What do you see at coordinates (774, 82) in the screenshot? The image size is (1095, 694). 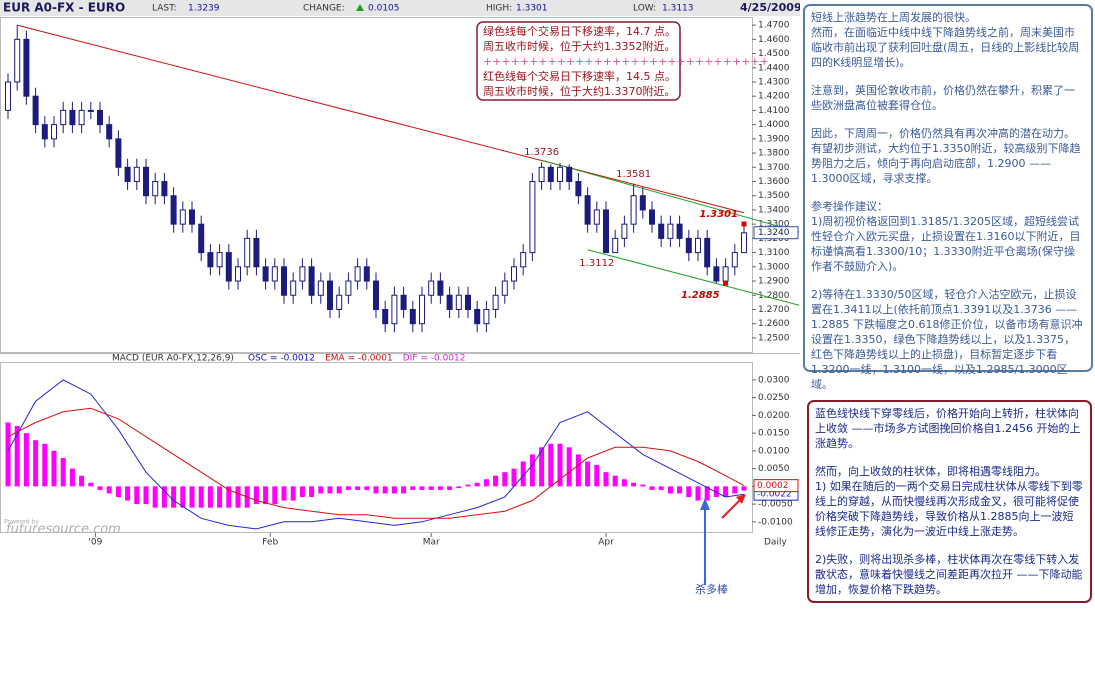 I see `y-tick-label: 1.4300` at bounding box center [774, 82].